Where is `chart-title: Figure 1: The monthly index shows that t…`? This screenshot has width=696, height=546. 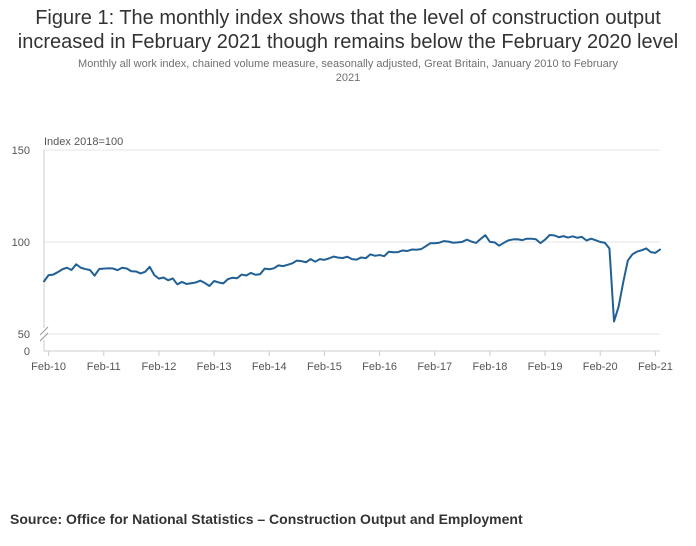 chart-title: Figure 1: The monthly index shows that t… is located at coordinates (348, 30).